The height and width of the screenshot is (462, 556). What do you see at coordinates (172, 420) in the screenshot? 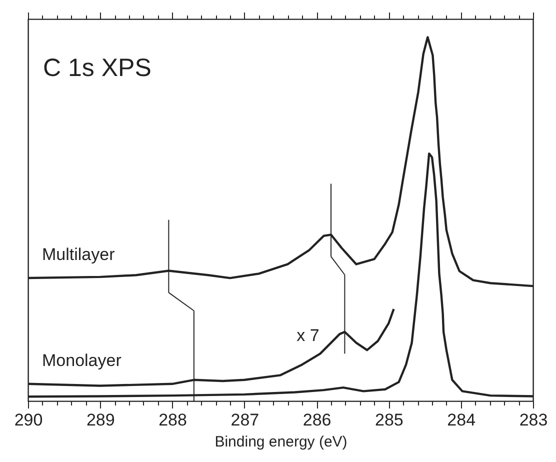
I see `x-tick-label: 288` at bounding box center [172, 420].